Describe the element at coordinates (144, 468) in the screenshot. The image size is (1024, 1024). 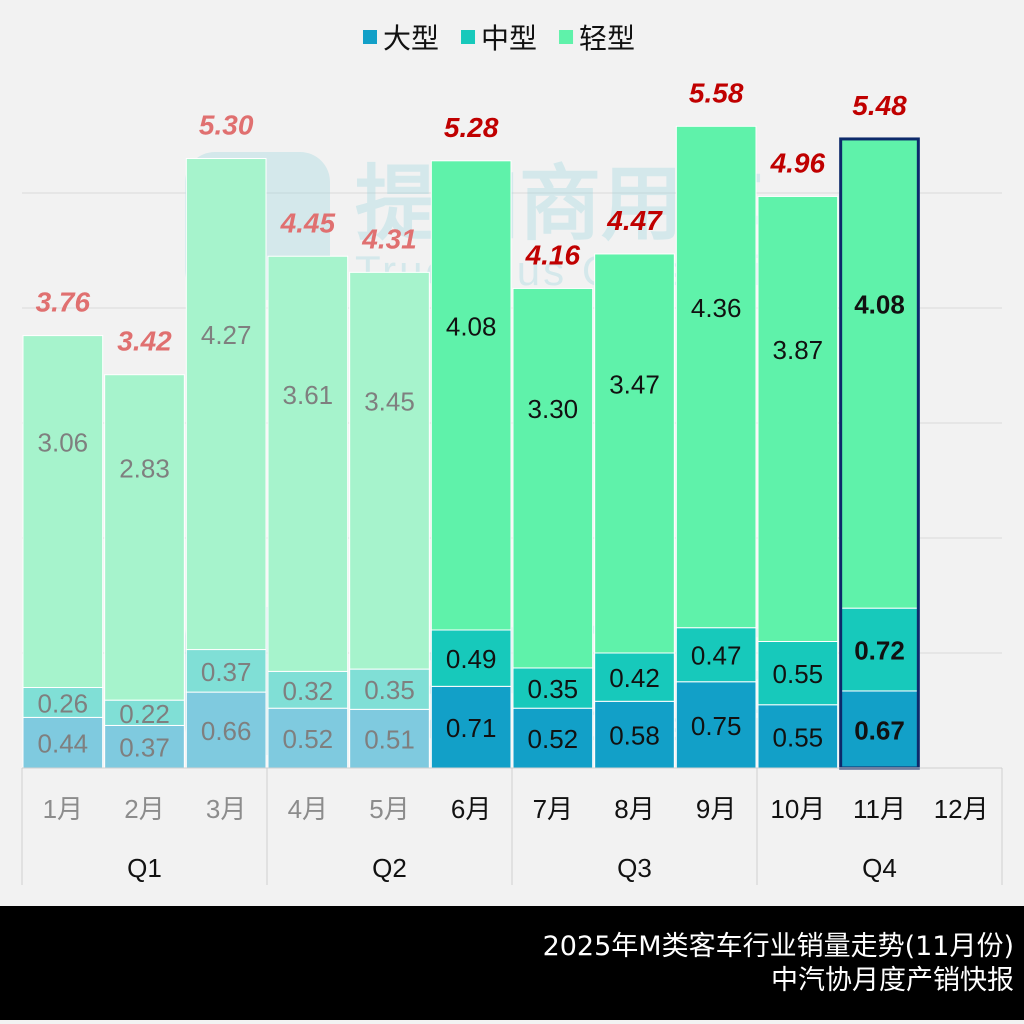
I see `data-label: 2.83` at that location.